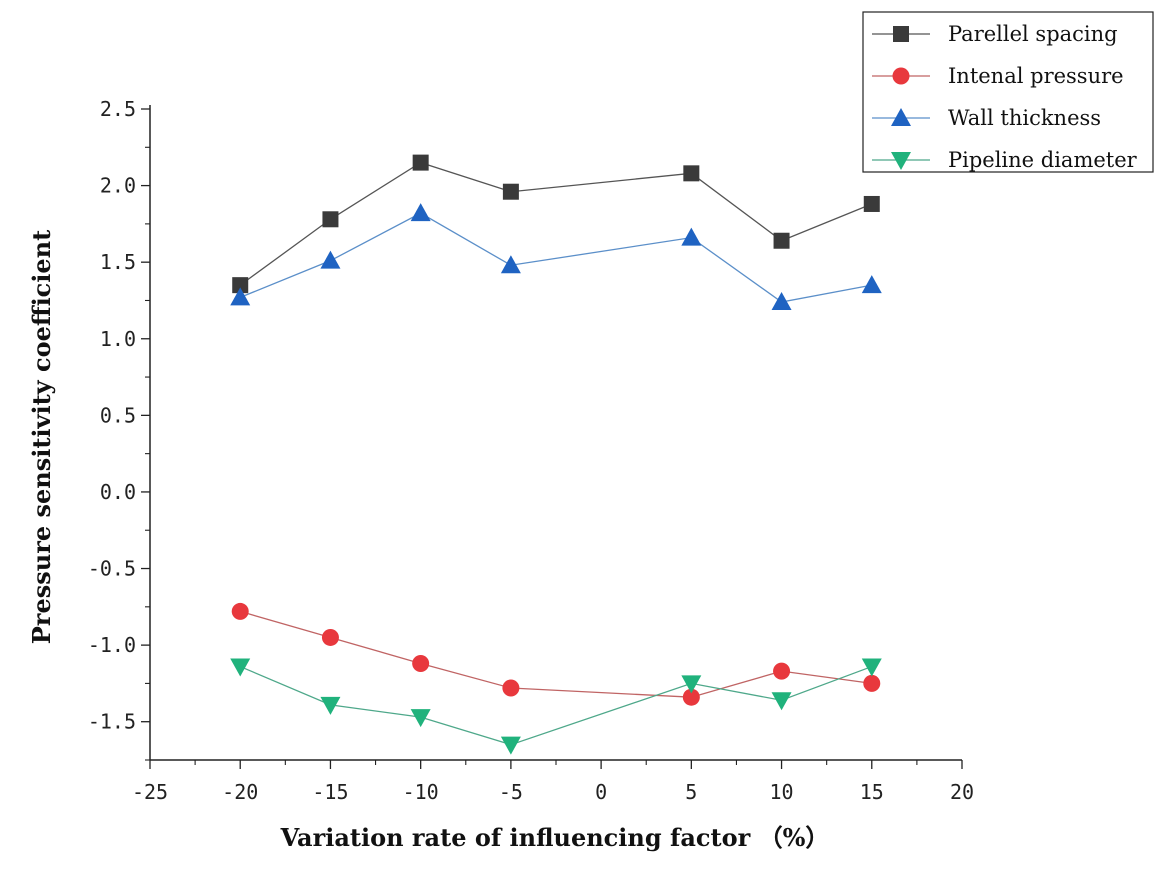 The width and height of the screenshot is (1155, 875). What do you see at coordinates (118, 186) in the screenshot?
I see `y-tick-label: 2.0` at bounding box center [118, 186].